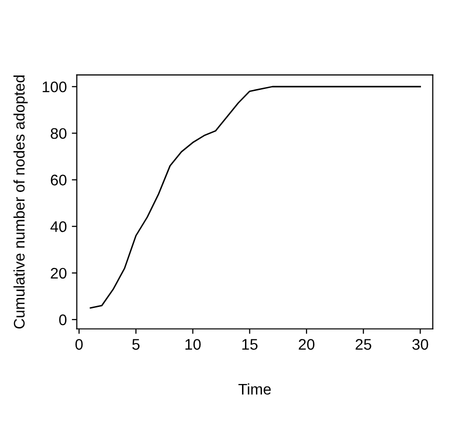 This screenshot has height=426, width=474. Describe the element at coordinates (20, 202) in the screenshot. I see `y-axis-title: Cumulative number of nodes adopted` at that location.